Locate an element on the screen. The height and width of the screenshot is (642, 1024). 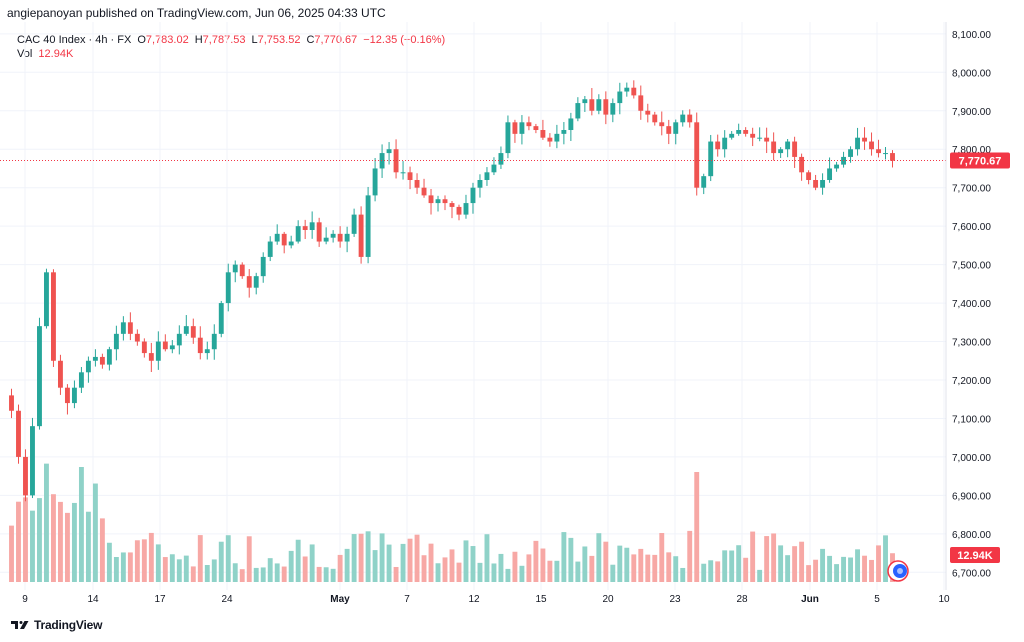
volume-label: 12.94K is located at coordinates (975, 556).